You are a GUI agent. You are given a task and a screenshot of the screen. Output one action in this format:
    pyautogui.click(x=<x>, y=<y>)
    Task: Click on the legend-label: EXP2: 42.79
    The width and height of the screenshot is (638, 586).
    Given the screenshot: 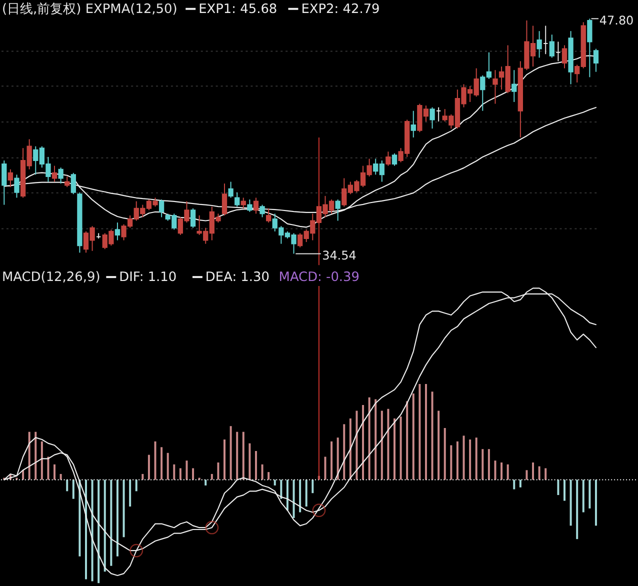 What is the action you would take?
    pyautogui.click(x=340, y=9)
    